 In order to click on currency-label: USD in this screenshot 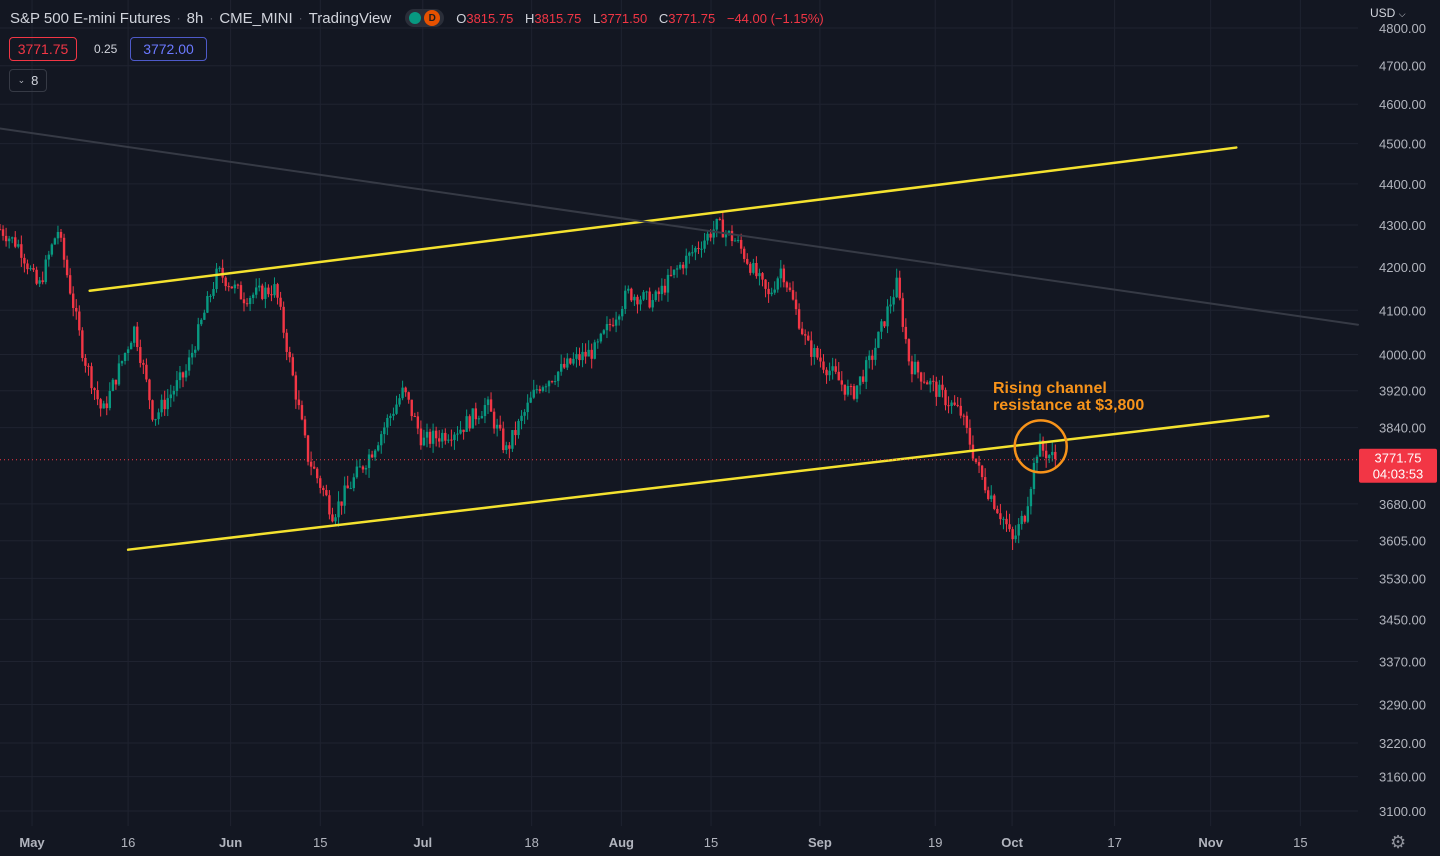, I will do `click(1383, 13)`.